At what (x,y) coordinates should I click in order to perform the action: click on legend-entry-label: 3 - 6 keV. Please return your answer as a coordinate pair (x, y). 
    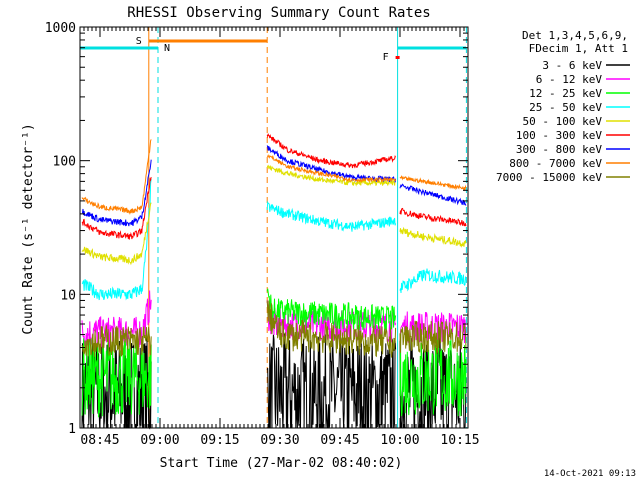
    Looking at the image, I should click on (572, 65).